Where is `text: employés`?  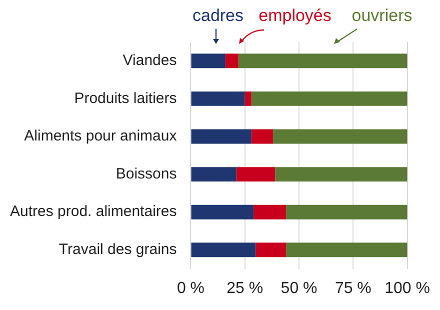 text: employés is located at coordinates (295, 16).